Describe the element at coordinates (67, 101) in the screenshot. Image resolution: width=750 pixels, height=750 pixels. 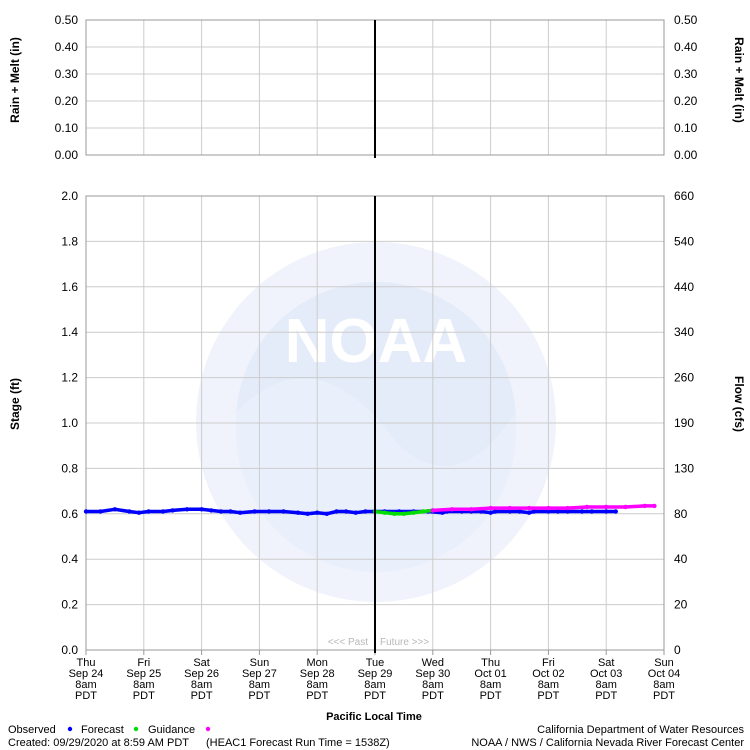
I see `precip-left-tick-label: 0.20` at that location.